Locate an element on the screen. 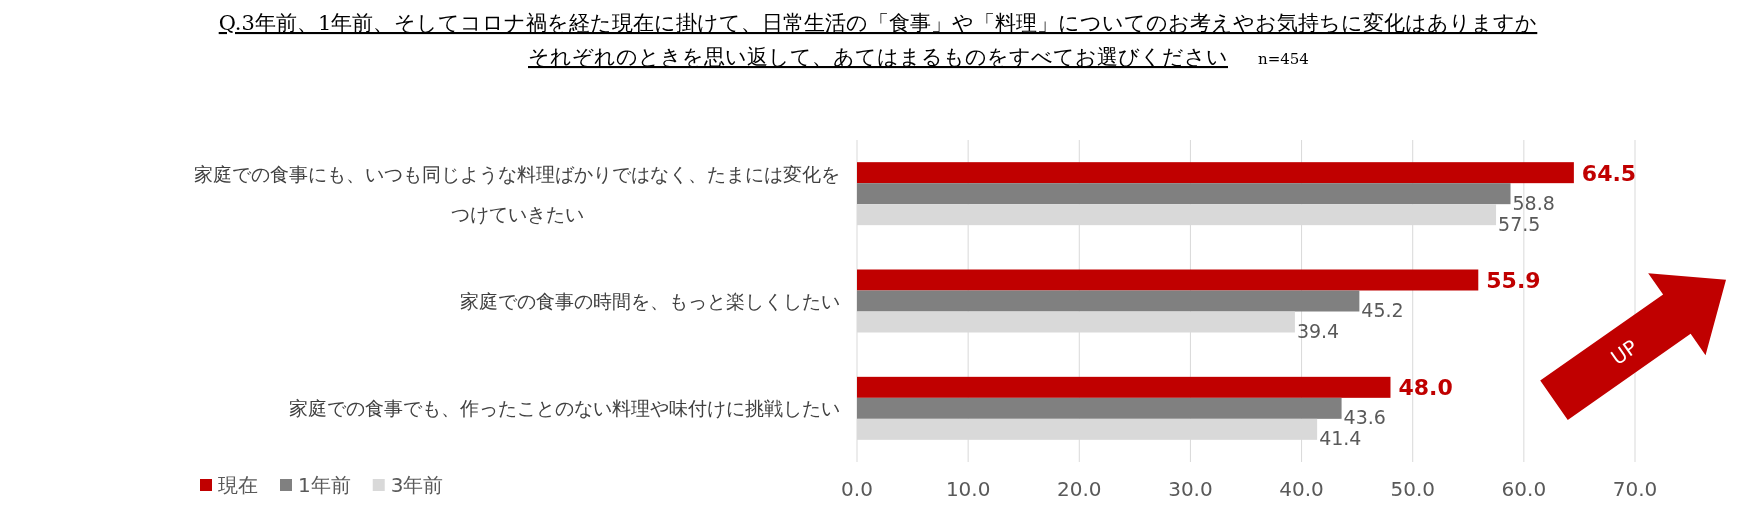  y-tick-label: 家庭での食事の時間を、もっと楽しくしたい is located at coordinates (650, 301).